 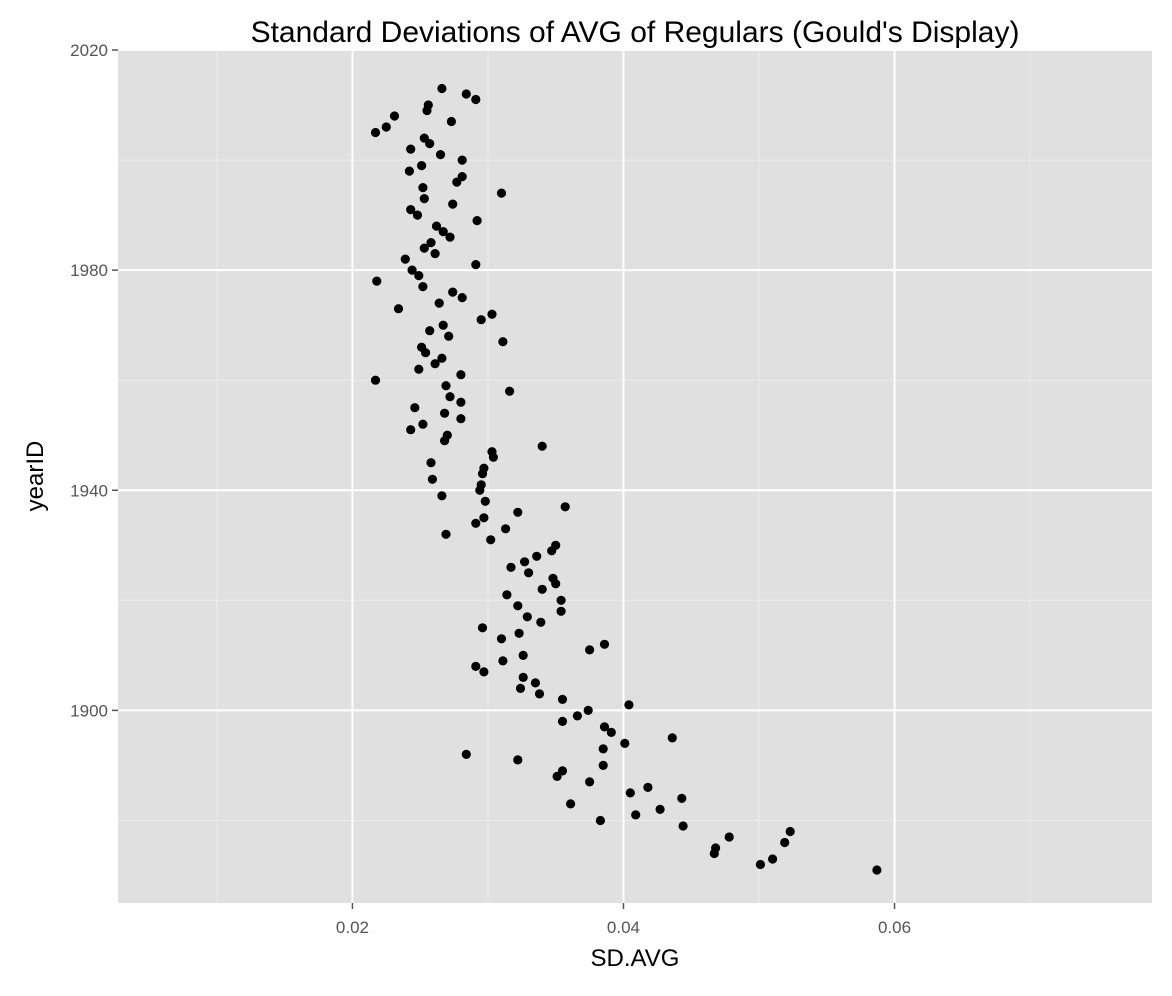 I want to click on x-axis: 0.02 0.04 0.06, so click(x=623, y=920).